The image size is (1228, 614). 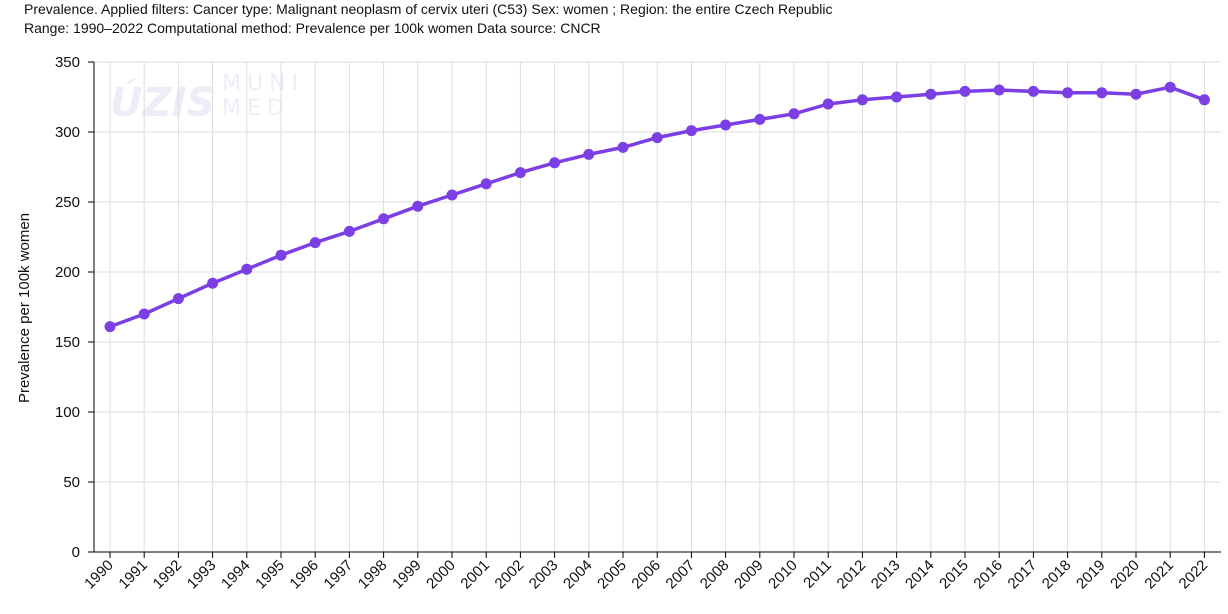 I want to click on x-tick-label: 2008, so click(x=715, y=575).